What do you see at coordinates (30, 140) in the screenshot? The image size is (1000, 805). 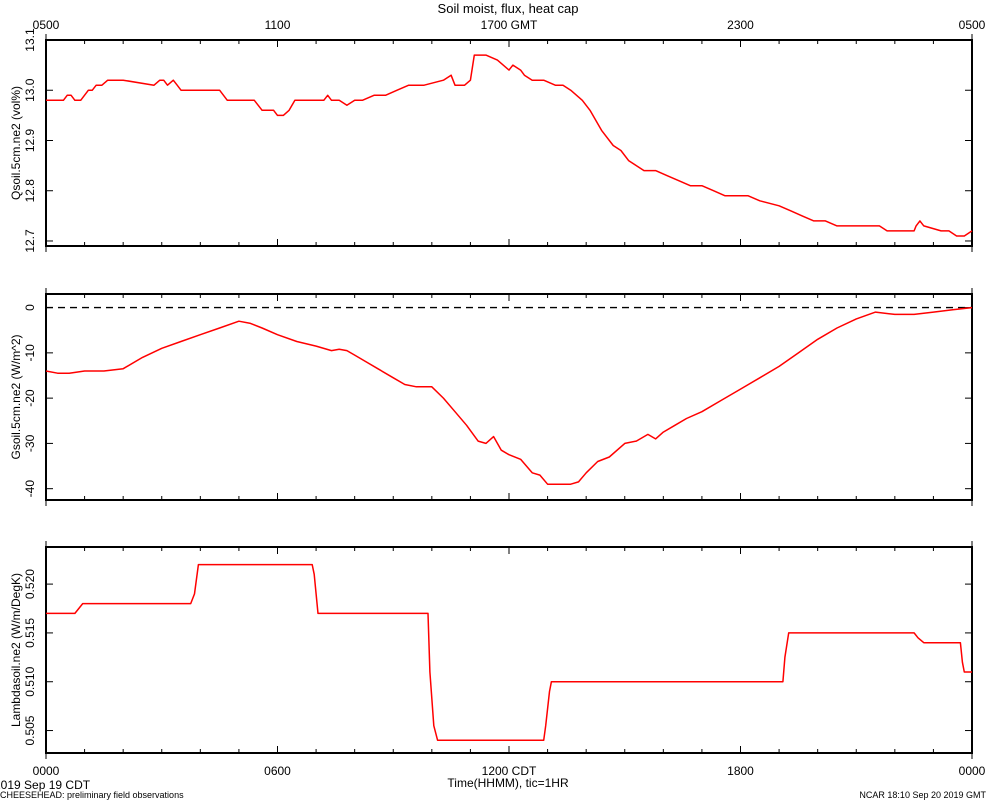 I see `panel-1-y-tick-label: 12.9` at bounding box center [30, 140].